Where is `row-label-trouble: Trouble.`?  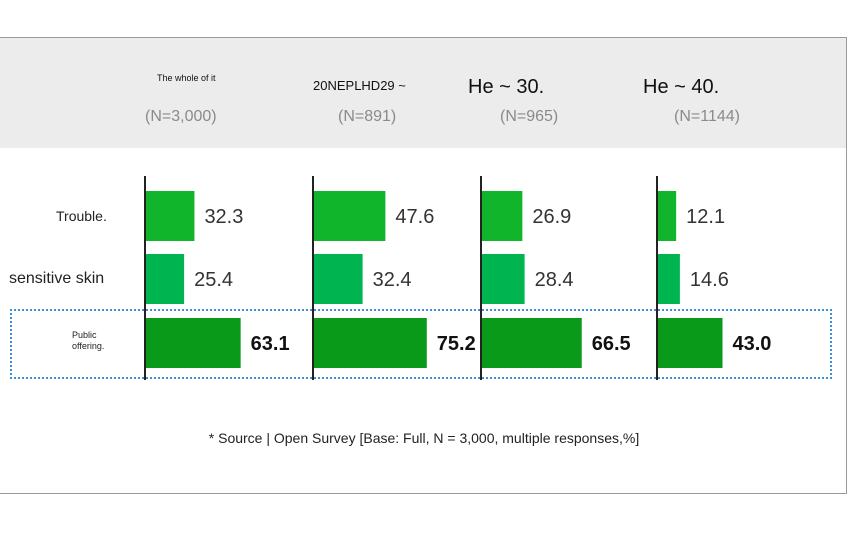 row-label-trouble: Trouble. is located at coordinates (81, 216).